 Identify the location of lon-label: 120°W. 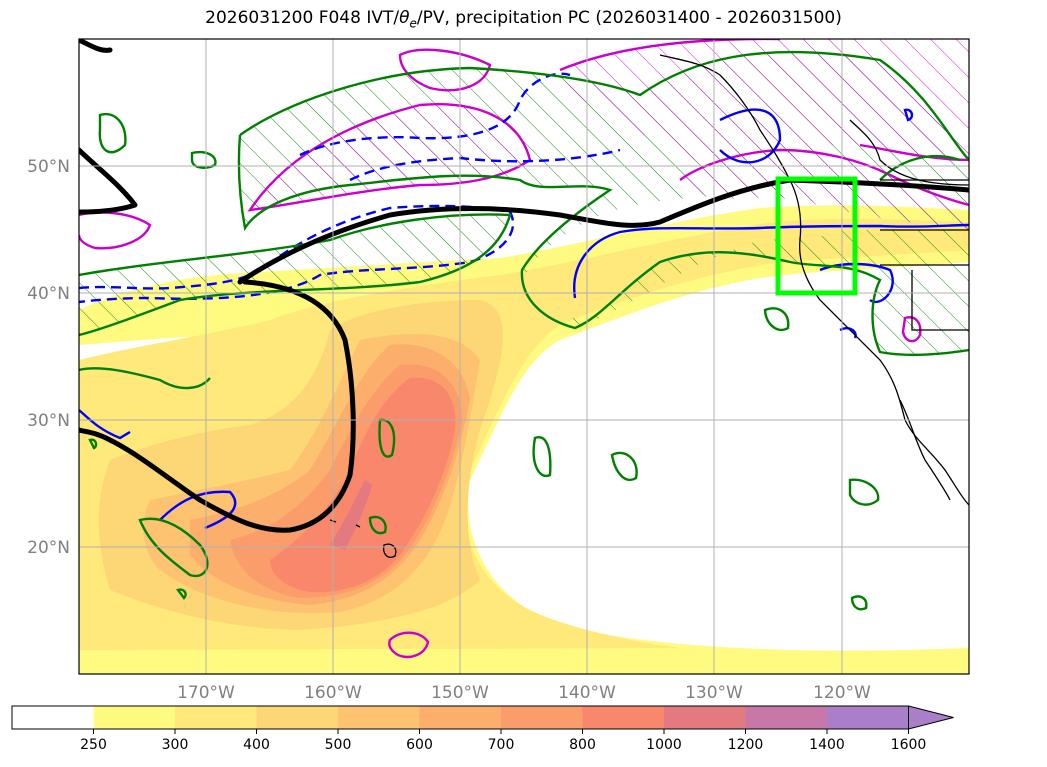
(842, 693).